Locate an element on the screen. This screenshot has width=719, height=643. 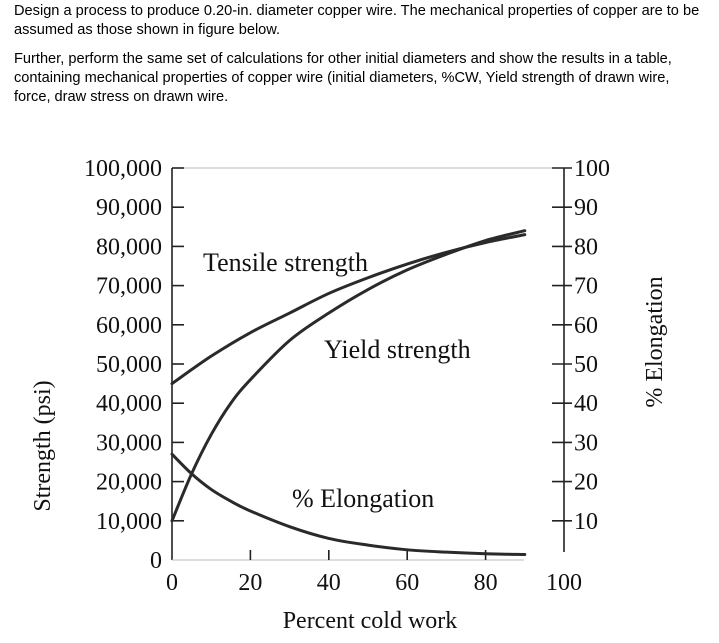
right-tick-label: 30 is located at coordinates (586, 443).